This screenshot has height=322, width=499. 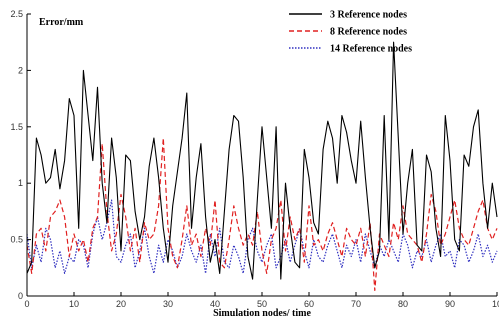 What do you see at coordinates (16, 127) in the screenshot?
I see `y-tick-label: 1.5` at bounding box center [16, 127].